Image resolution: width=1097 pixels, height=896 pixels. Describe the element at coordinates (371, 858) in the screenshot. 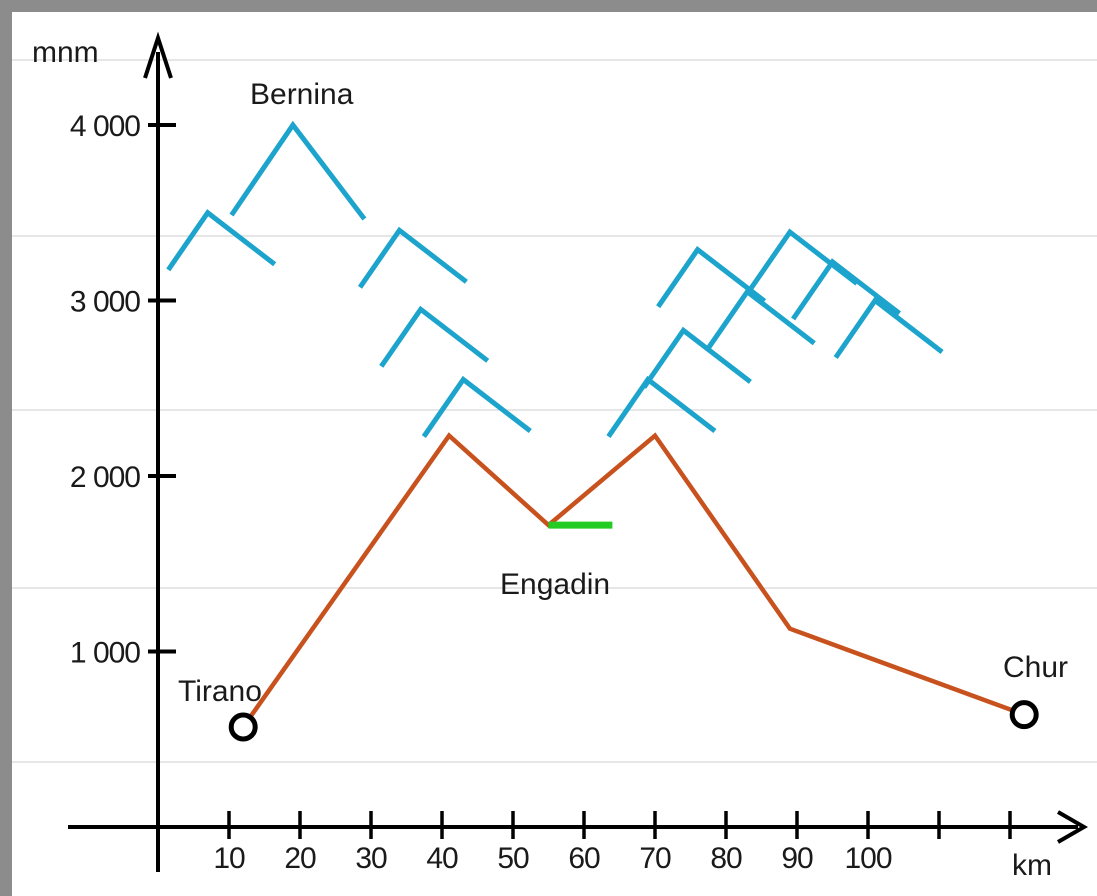

I see `x-tick-label-30: 30` at that location.